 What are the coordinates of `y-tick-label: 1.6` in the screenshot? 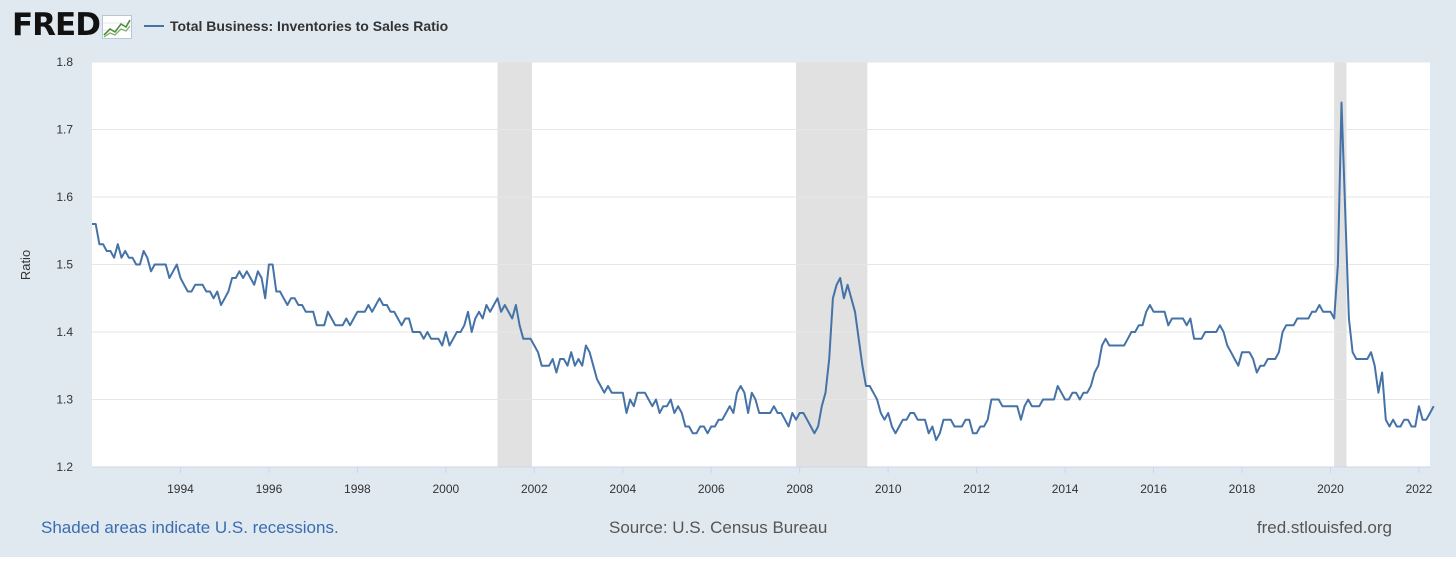 It's located at (64, 197).